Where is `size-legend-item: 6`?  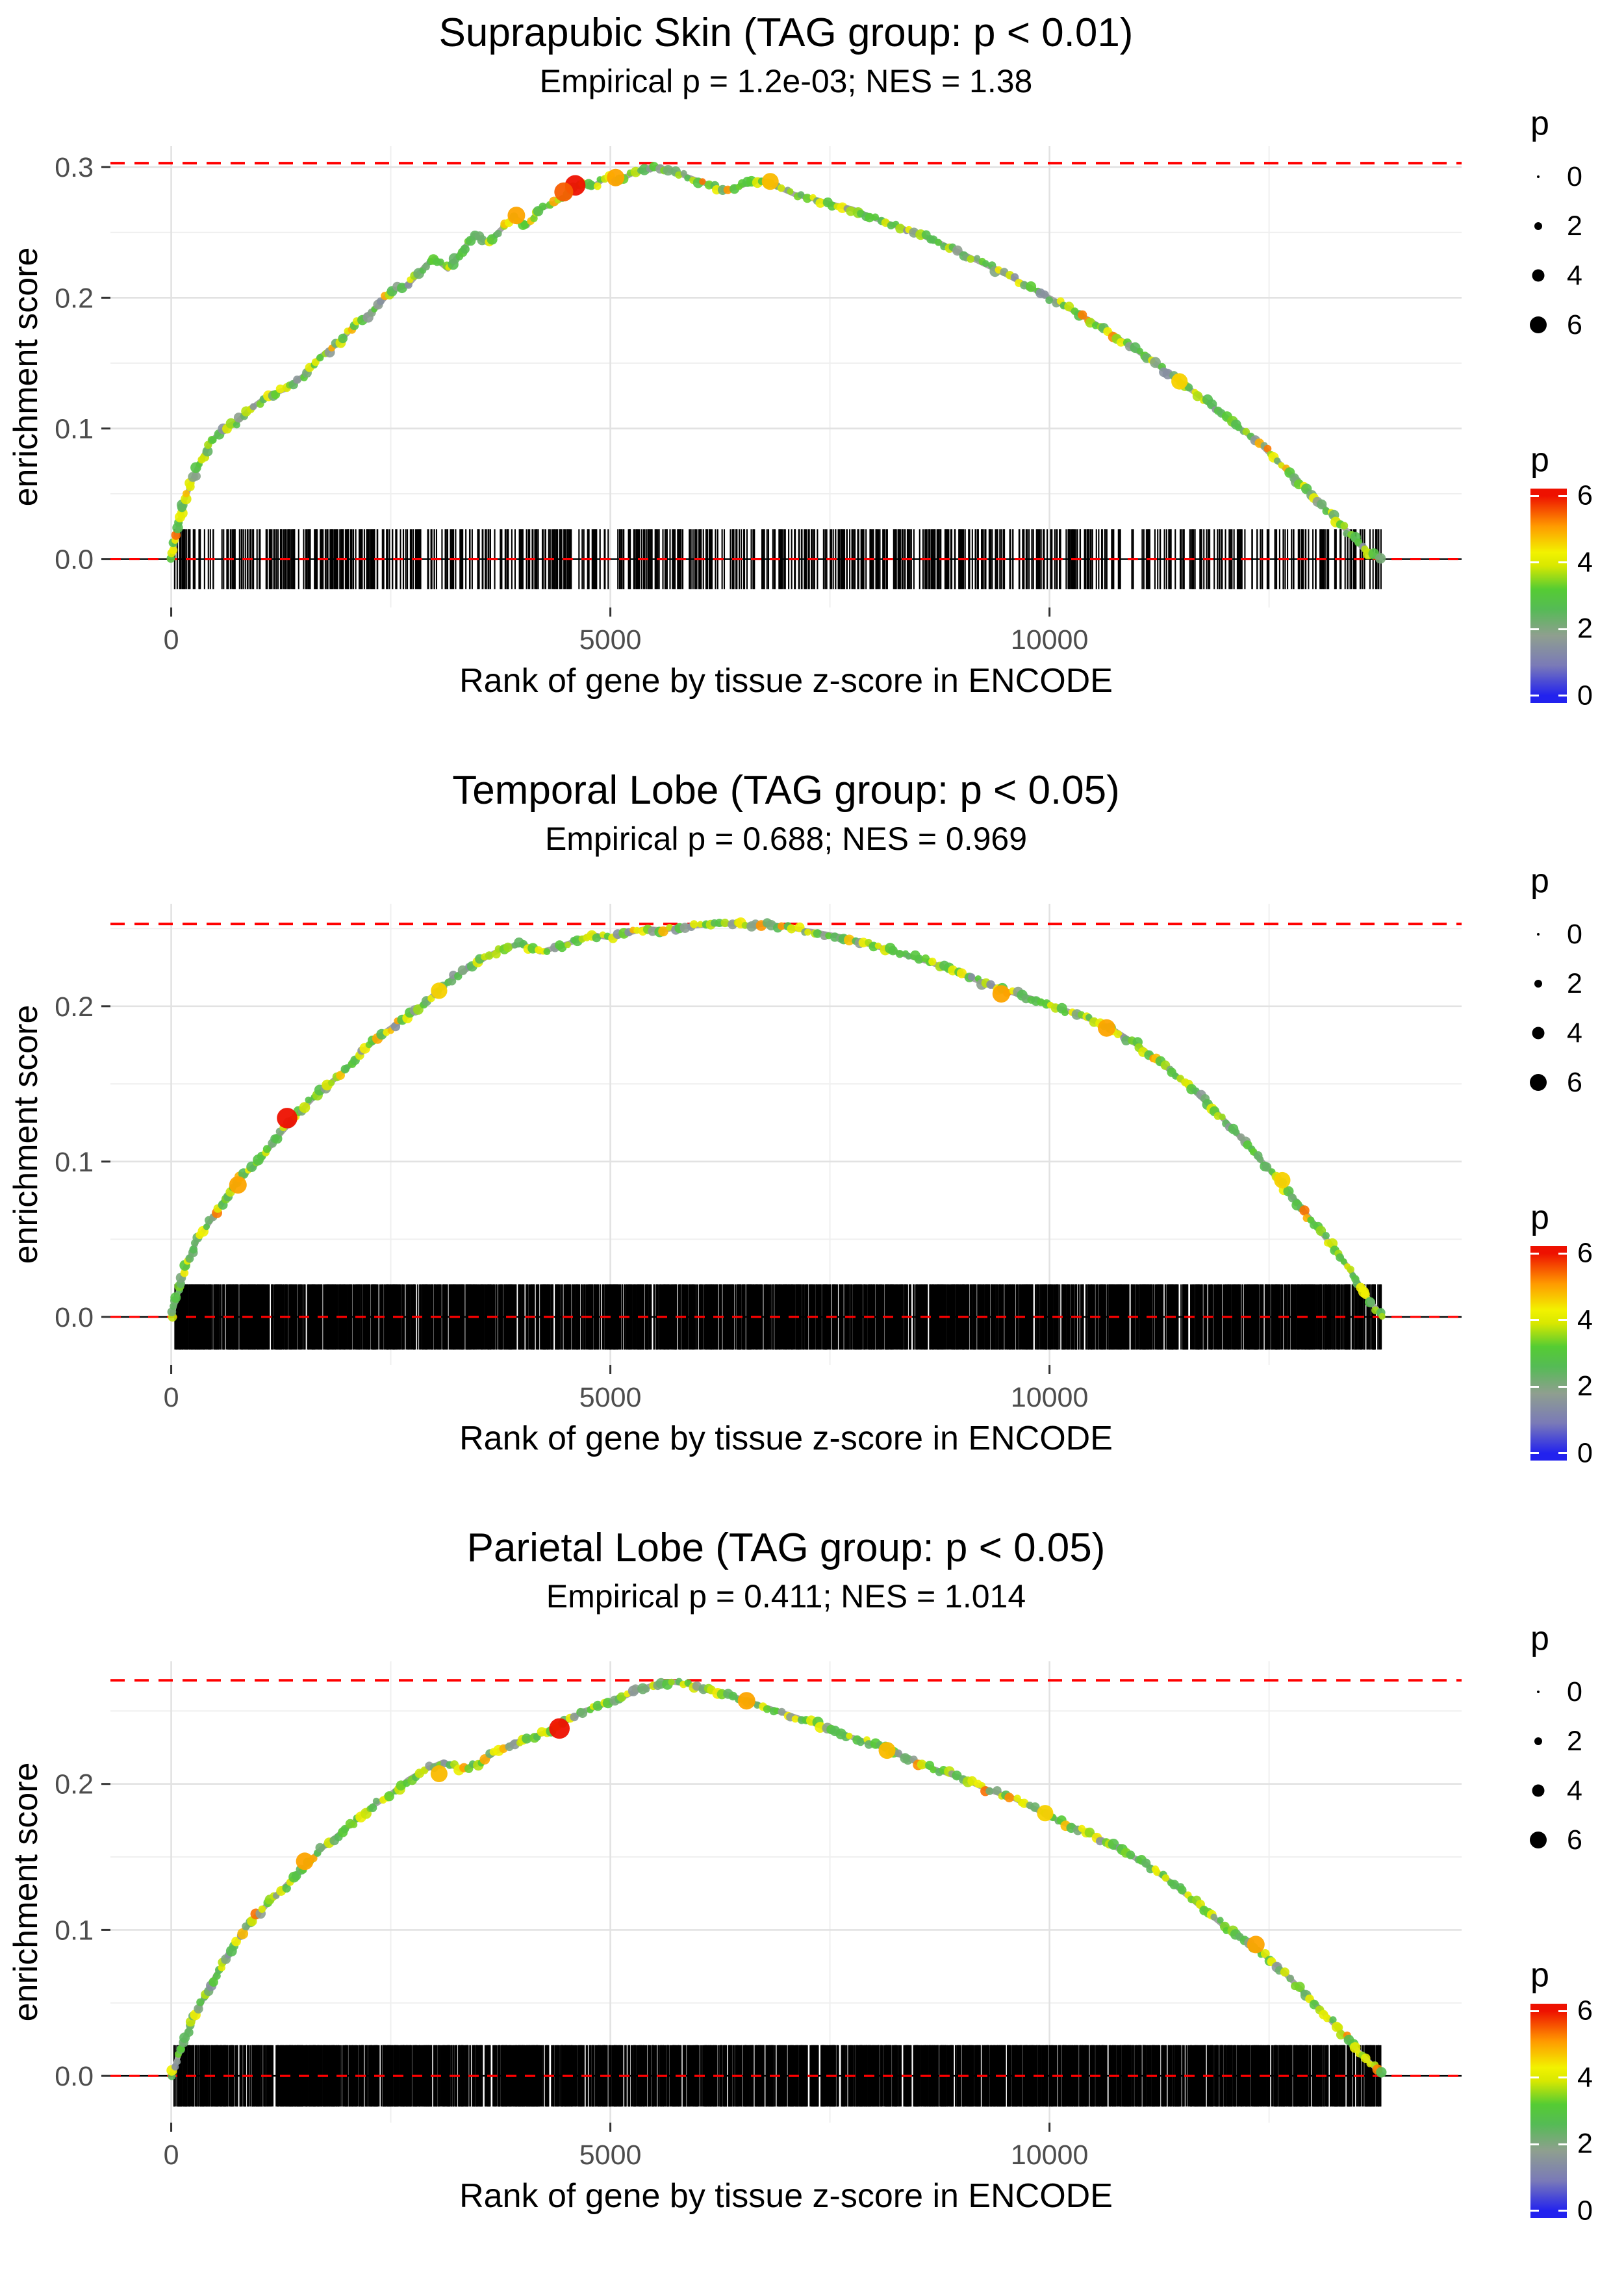
size-legend-item: 6 is located at coordinates (1572, 1082).